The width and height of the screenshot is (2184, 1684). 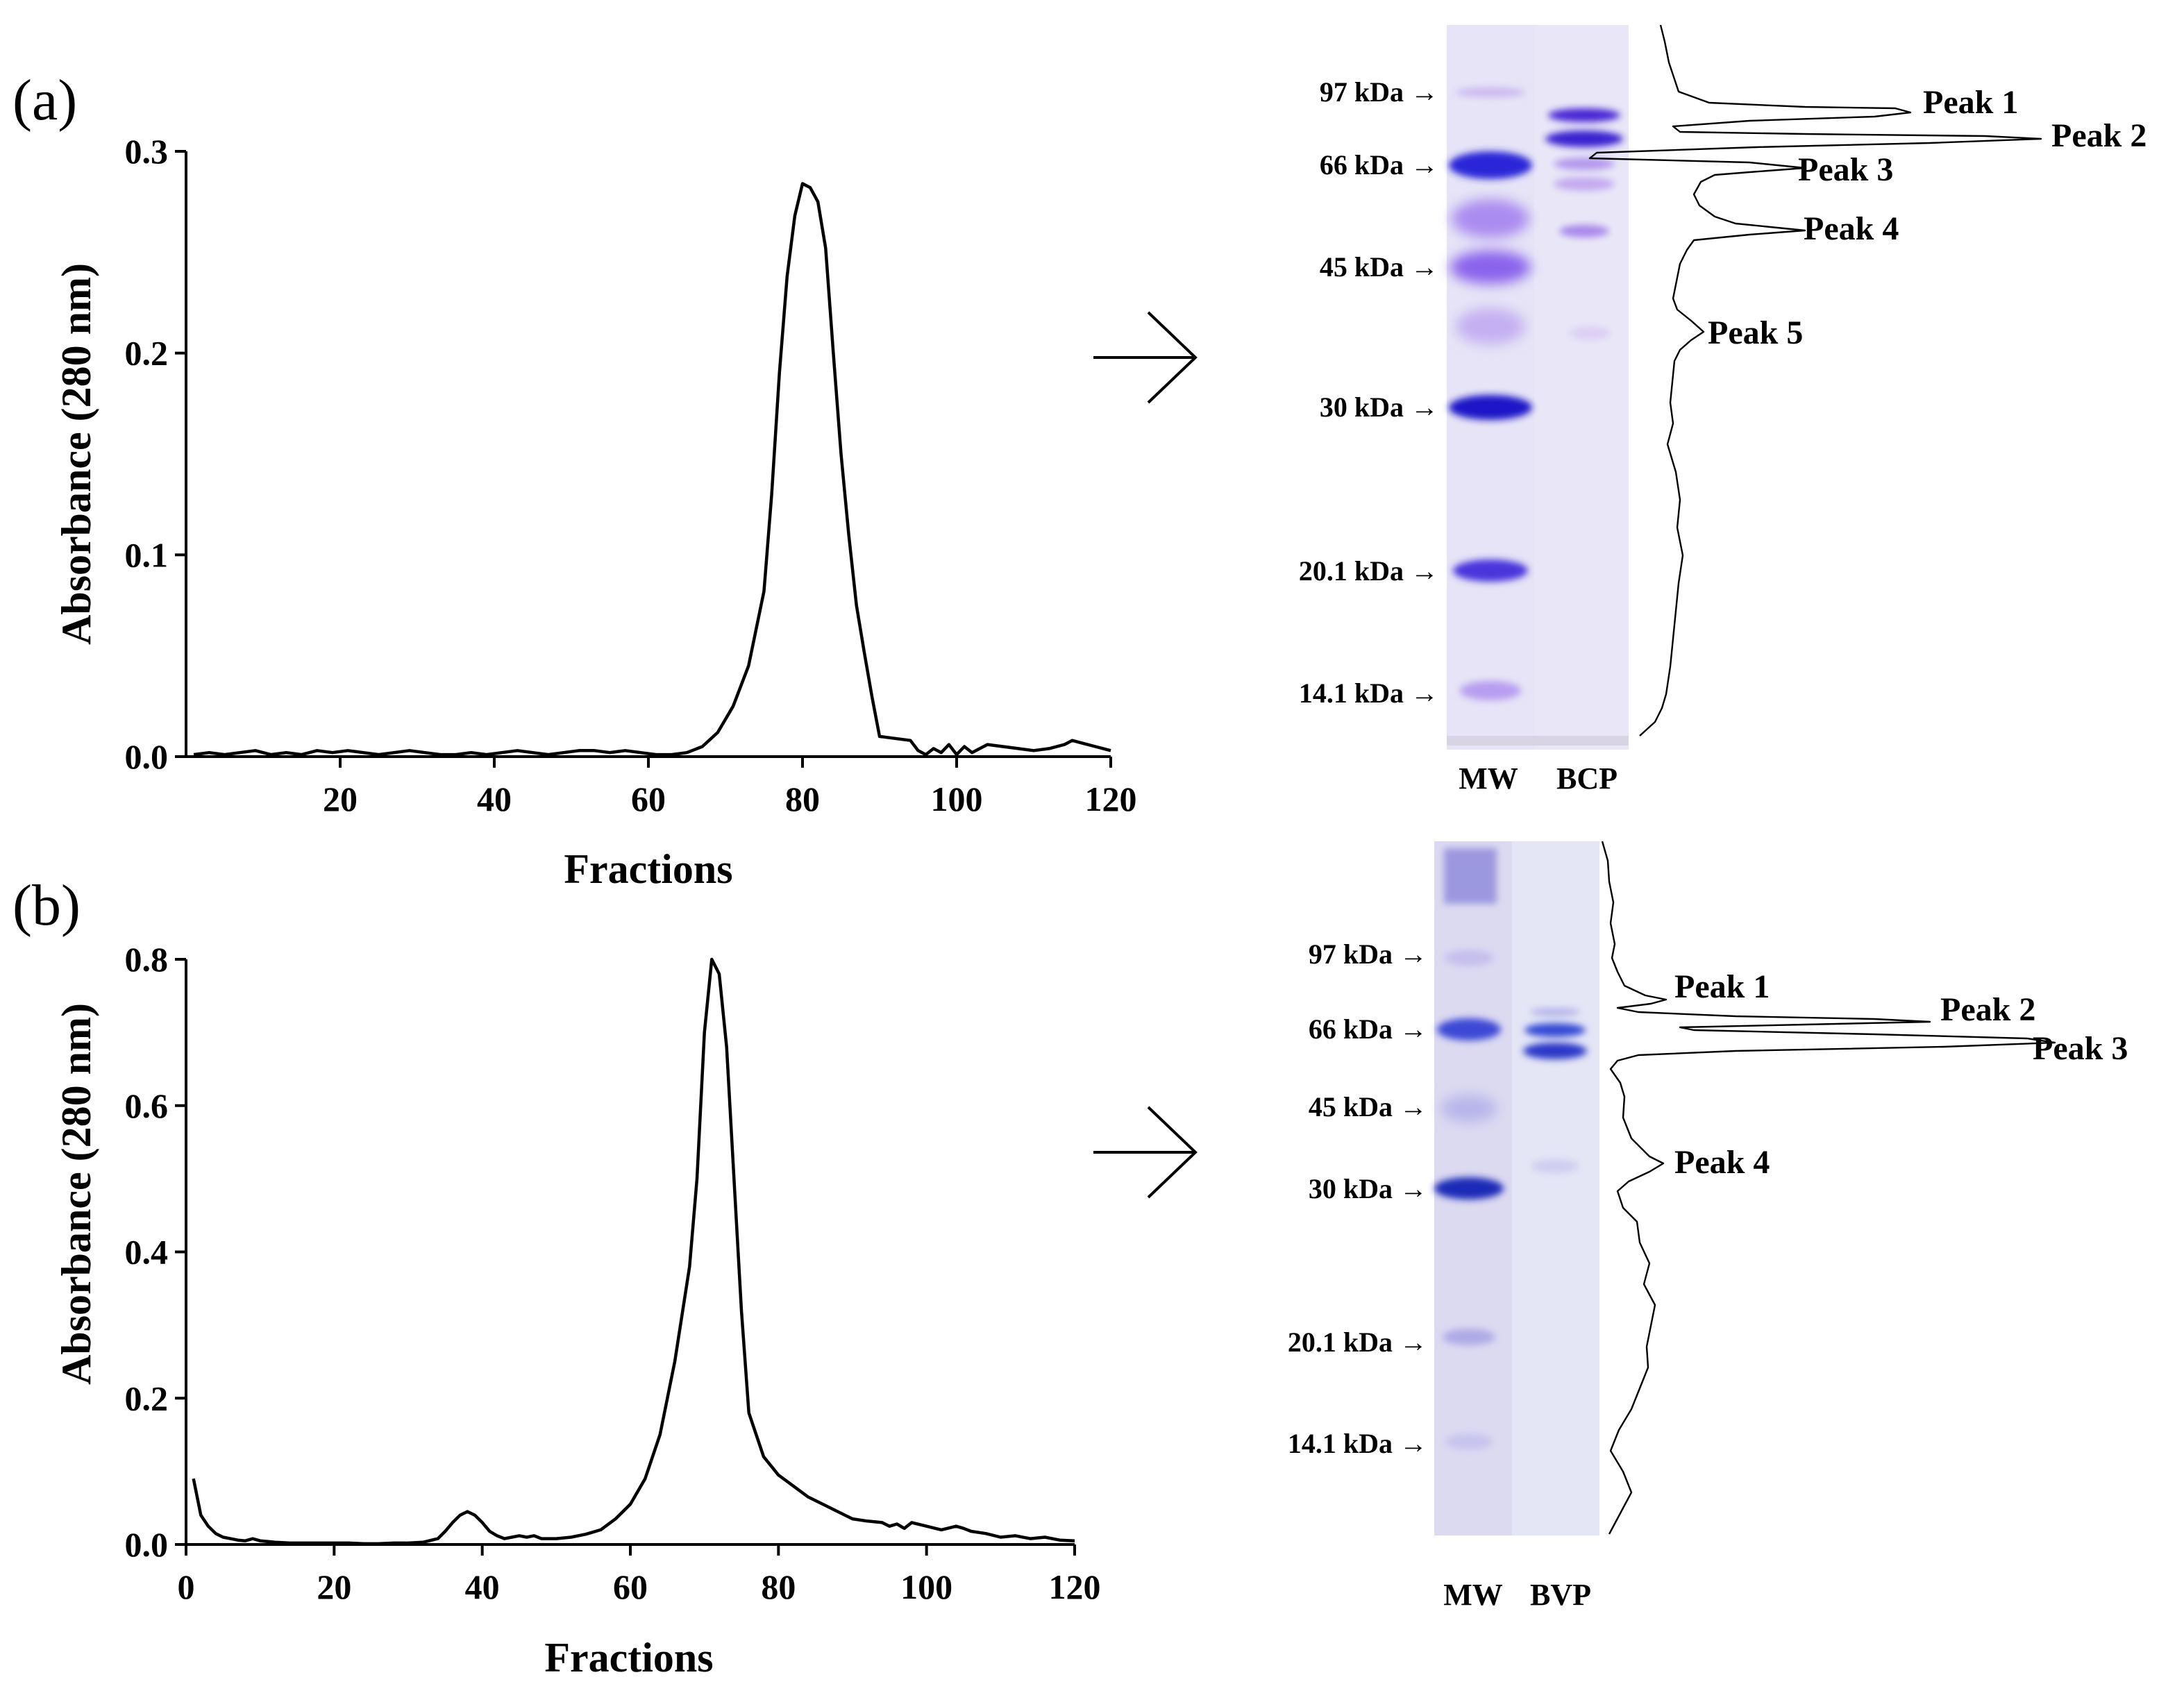 What do you see at coordinates (45, 100) in the screenshot?
I see `panel-a-label: (a)` at bounding box center [45, 100].